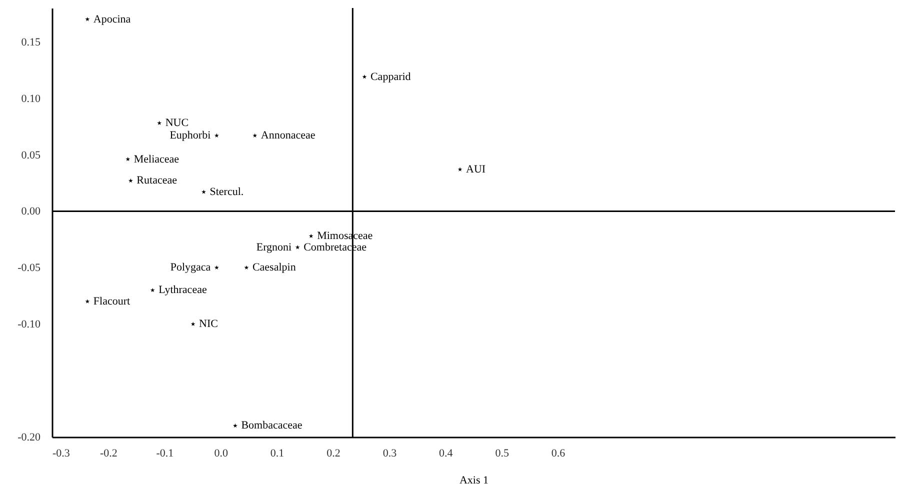 Image resolution: width=902 pixels, height=496 pixels. Describe the element at coordinates (31, 212) in the screenshot. I see `y-tick-label: 0.00` at that location.